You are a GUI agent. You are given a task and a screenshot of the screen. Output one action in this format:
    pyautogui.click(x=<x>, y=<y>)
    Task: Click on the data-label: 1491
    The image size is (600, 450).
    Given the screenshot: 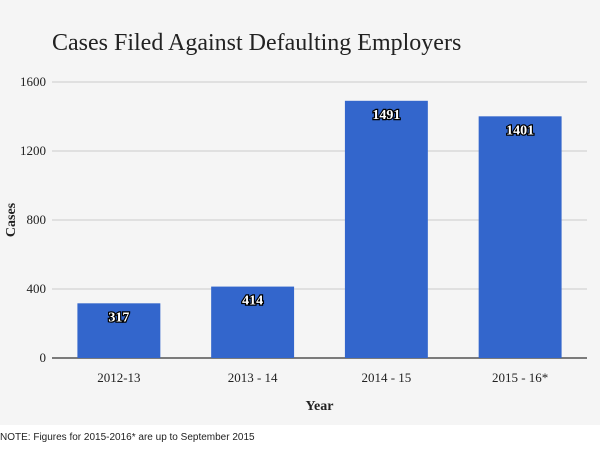 What is the action you would take?
    pyautogui.click(x=386, y=115)
    